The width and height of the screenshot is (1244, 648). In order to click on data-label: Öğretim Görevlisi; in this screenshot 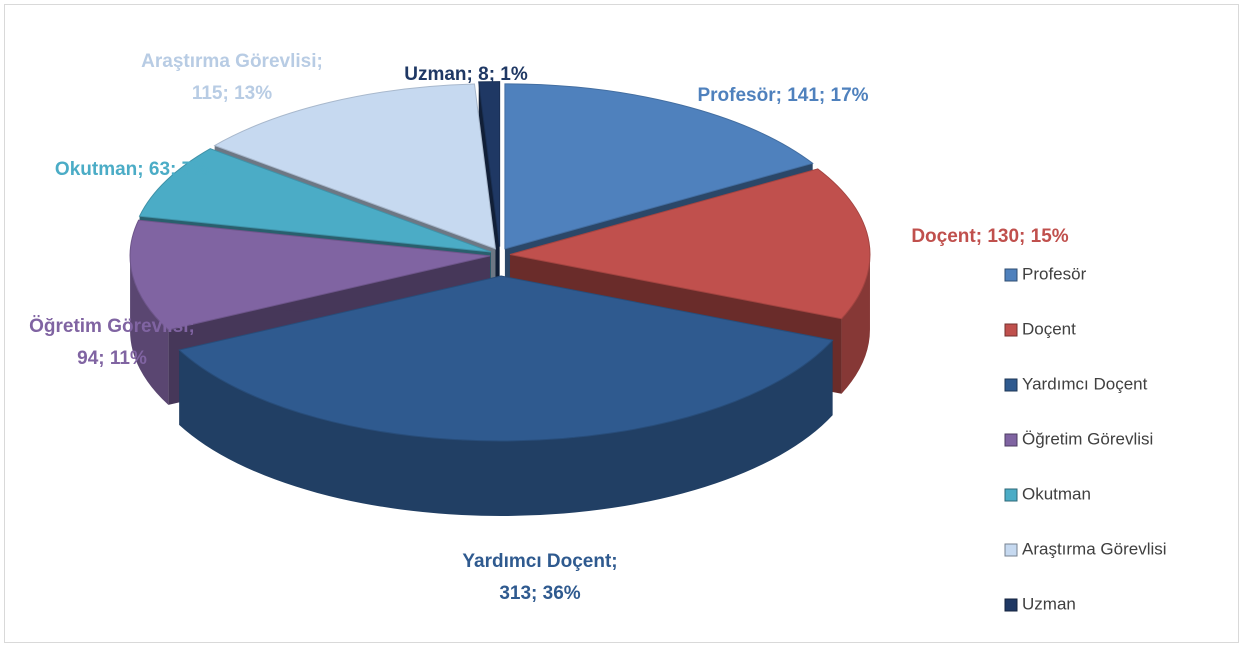, I will do `click(112, 326)`.